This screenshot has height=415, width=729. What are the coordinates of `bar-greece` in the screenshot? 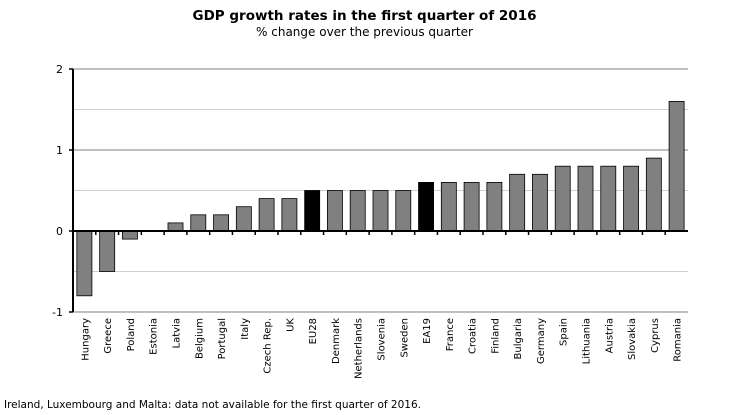 It's located at (107, 251).